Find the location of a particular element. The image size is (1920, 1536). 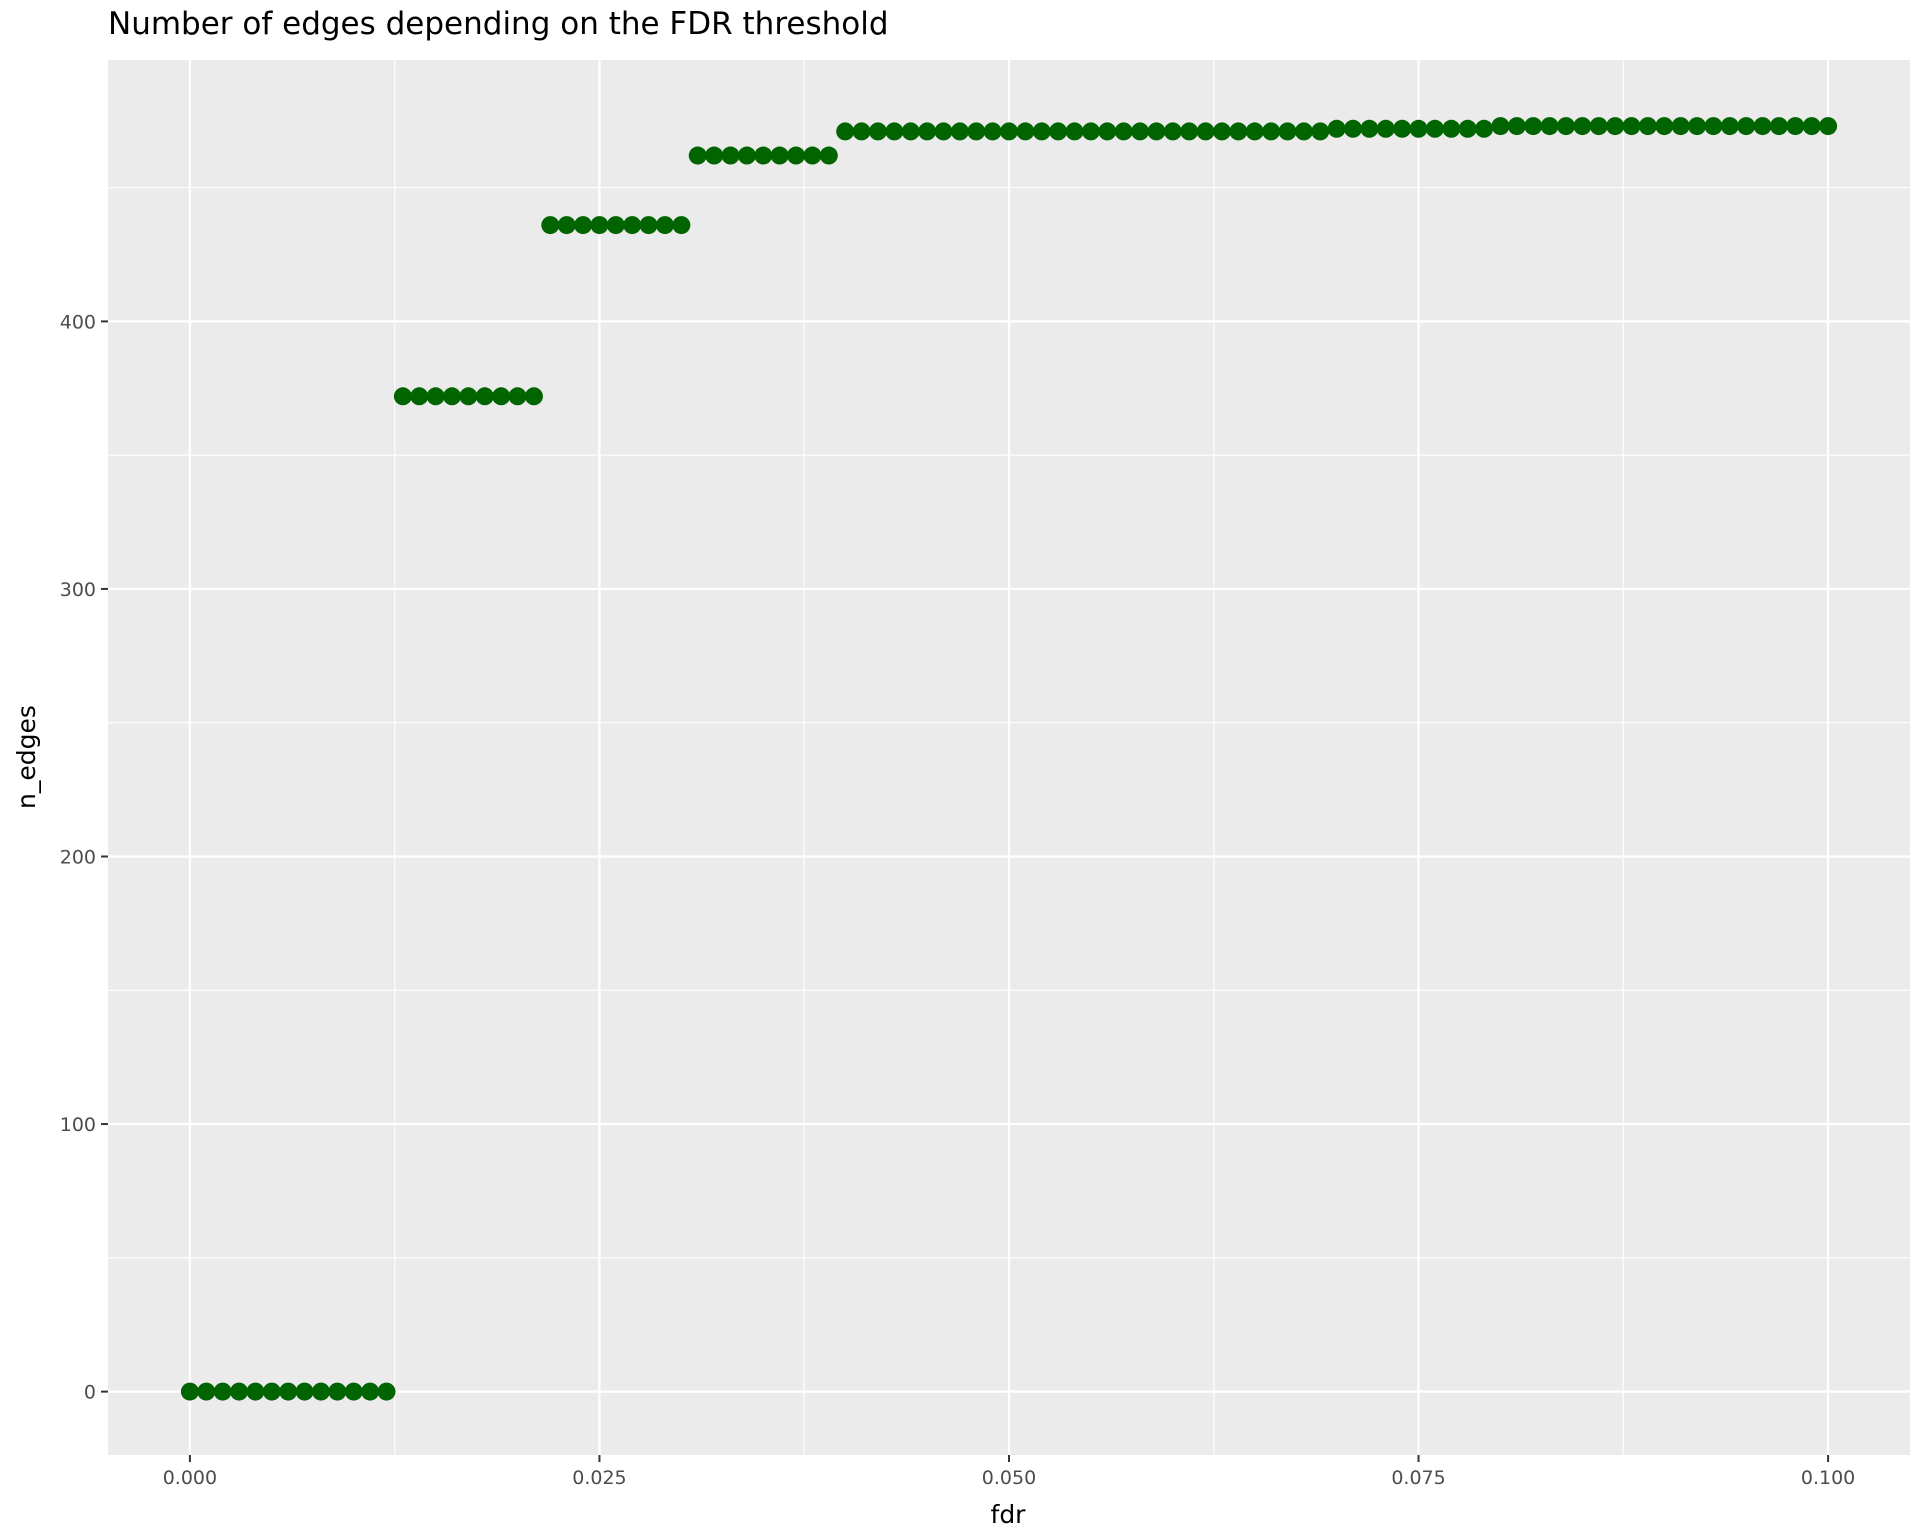

y-tick-label: 0 is located at coordinates (90, 1393).